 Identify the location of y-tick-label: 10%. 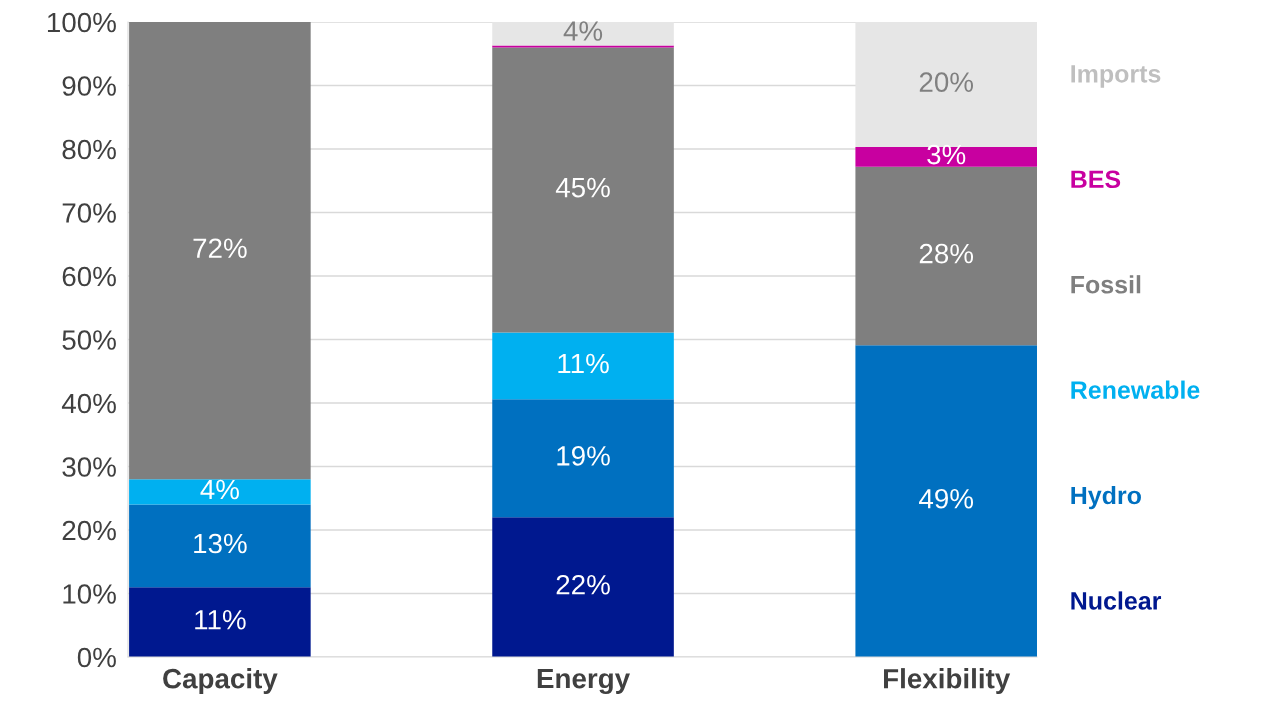
(89, 594).